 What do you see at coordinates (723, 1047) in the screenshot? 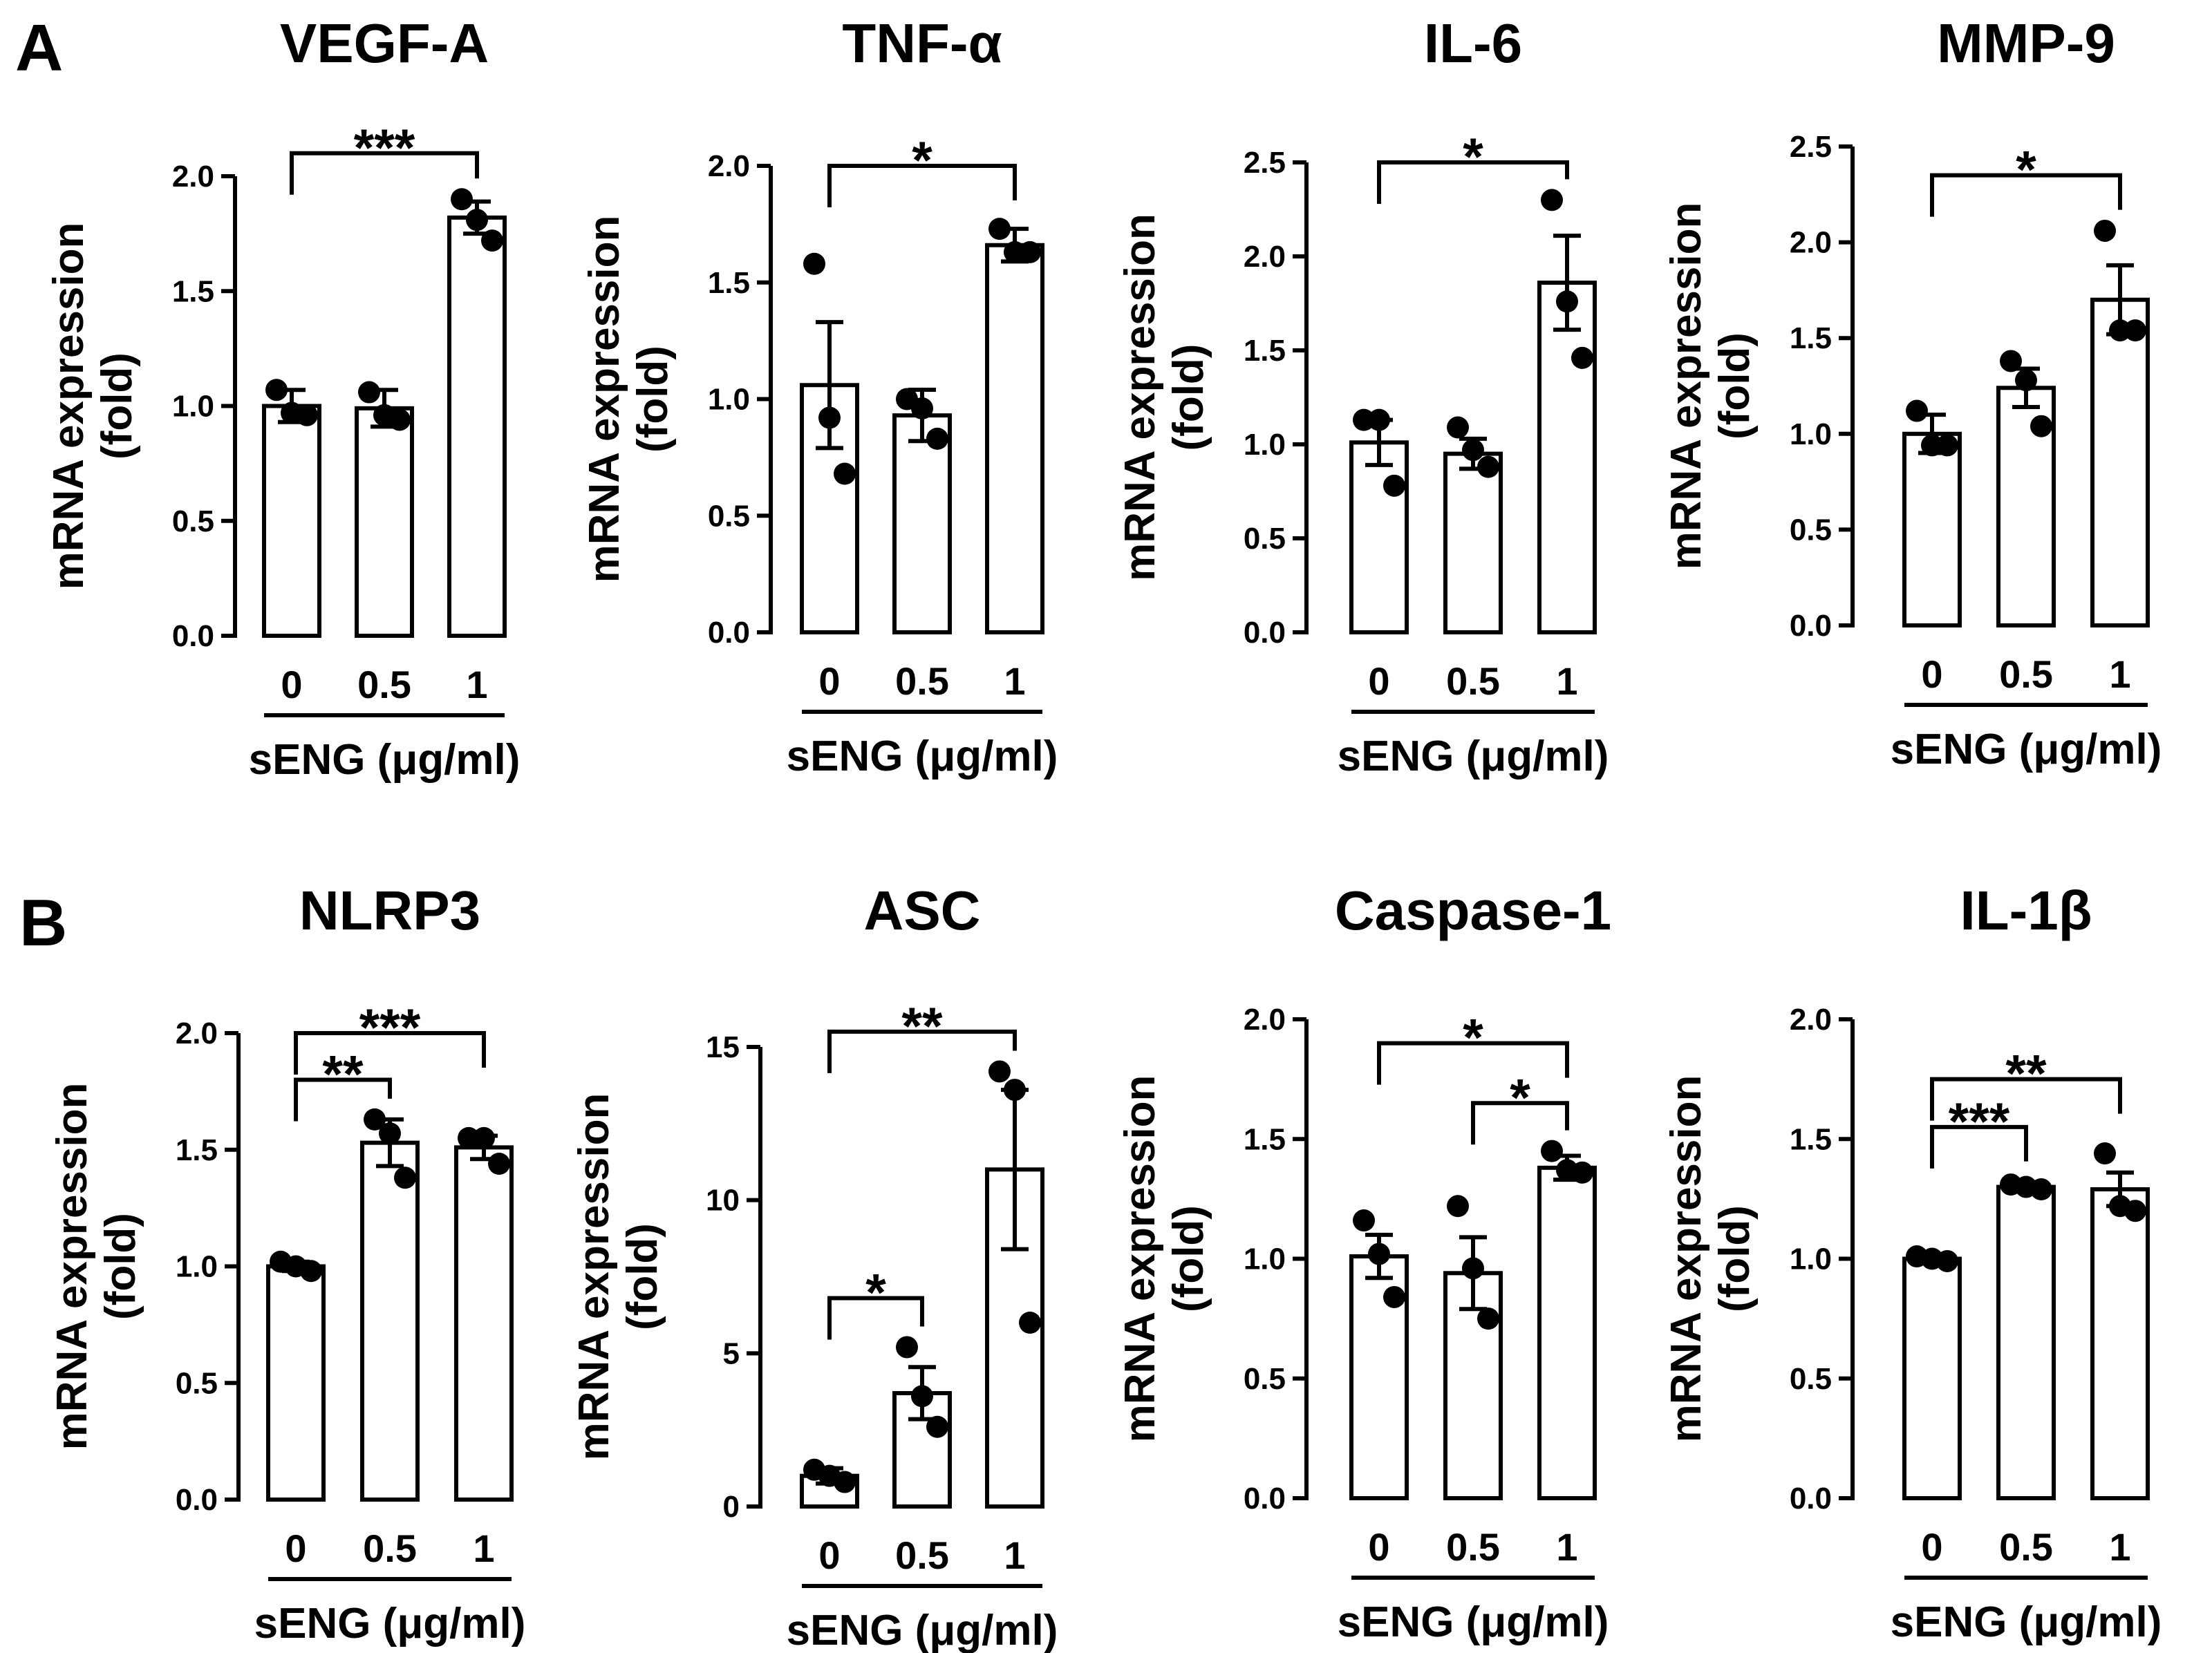
I see `y-tick-label: 15` at bounding box center [723, 1047].